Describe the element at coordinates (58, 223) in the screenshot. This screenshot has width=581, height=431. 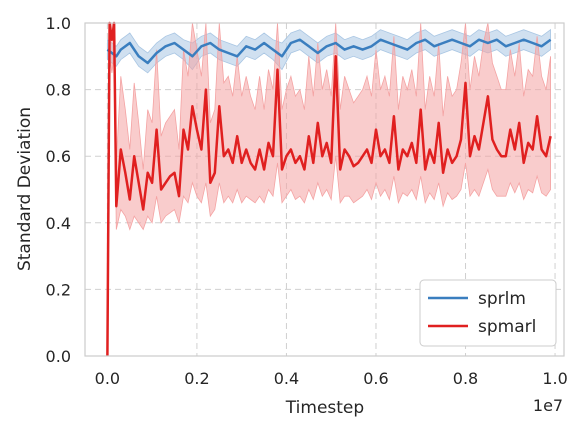
I see `y-tick-label: 0.4` at that location.